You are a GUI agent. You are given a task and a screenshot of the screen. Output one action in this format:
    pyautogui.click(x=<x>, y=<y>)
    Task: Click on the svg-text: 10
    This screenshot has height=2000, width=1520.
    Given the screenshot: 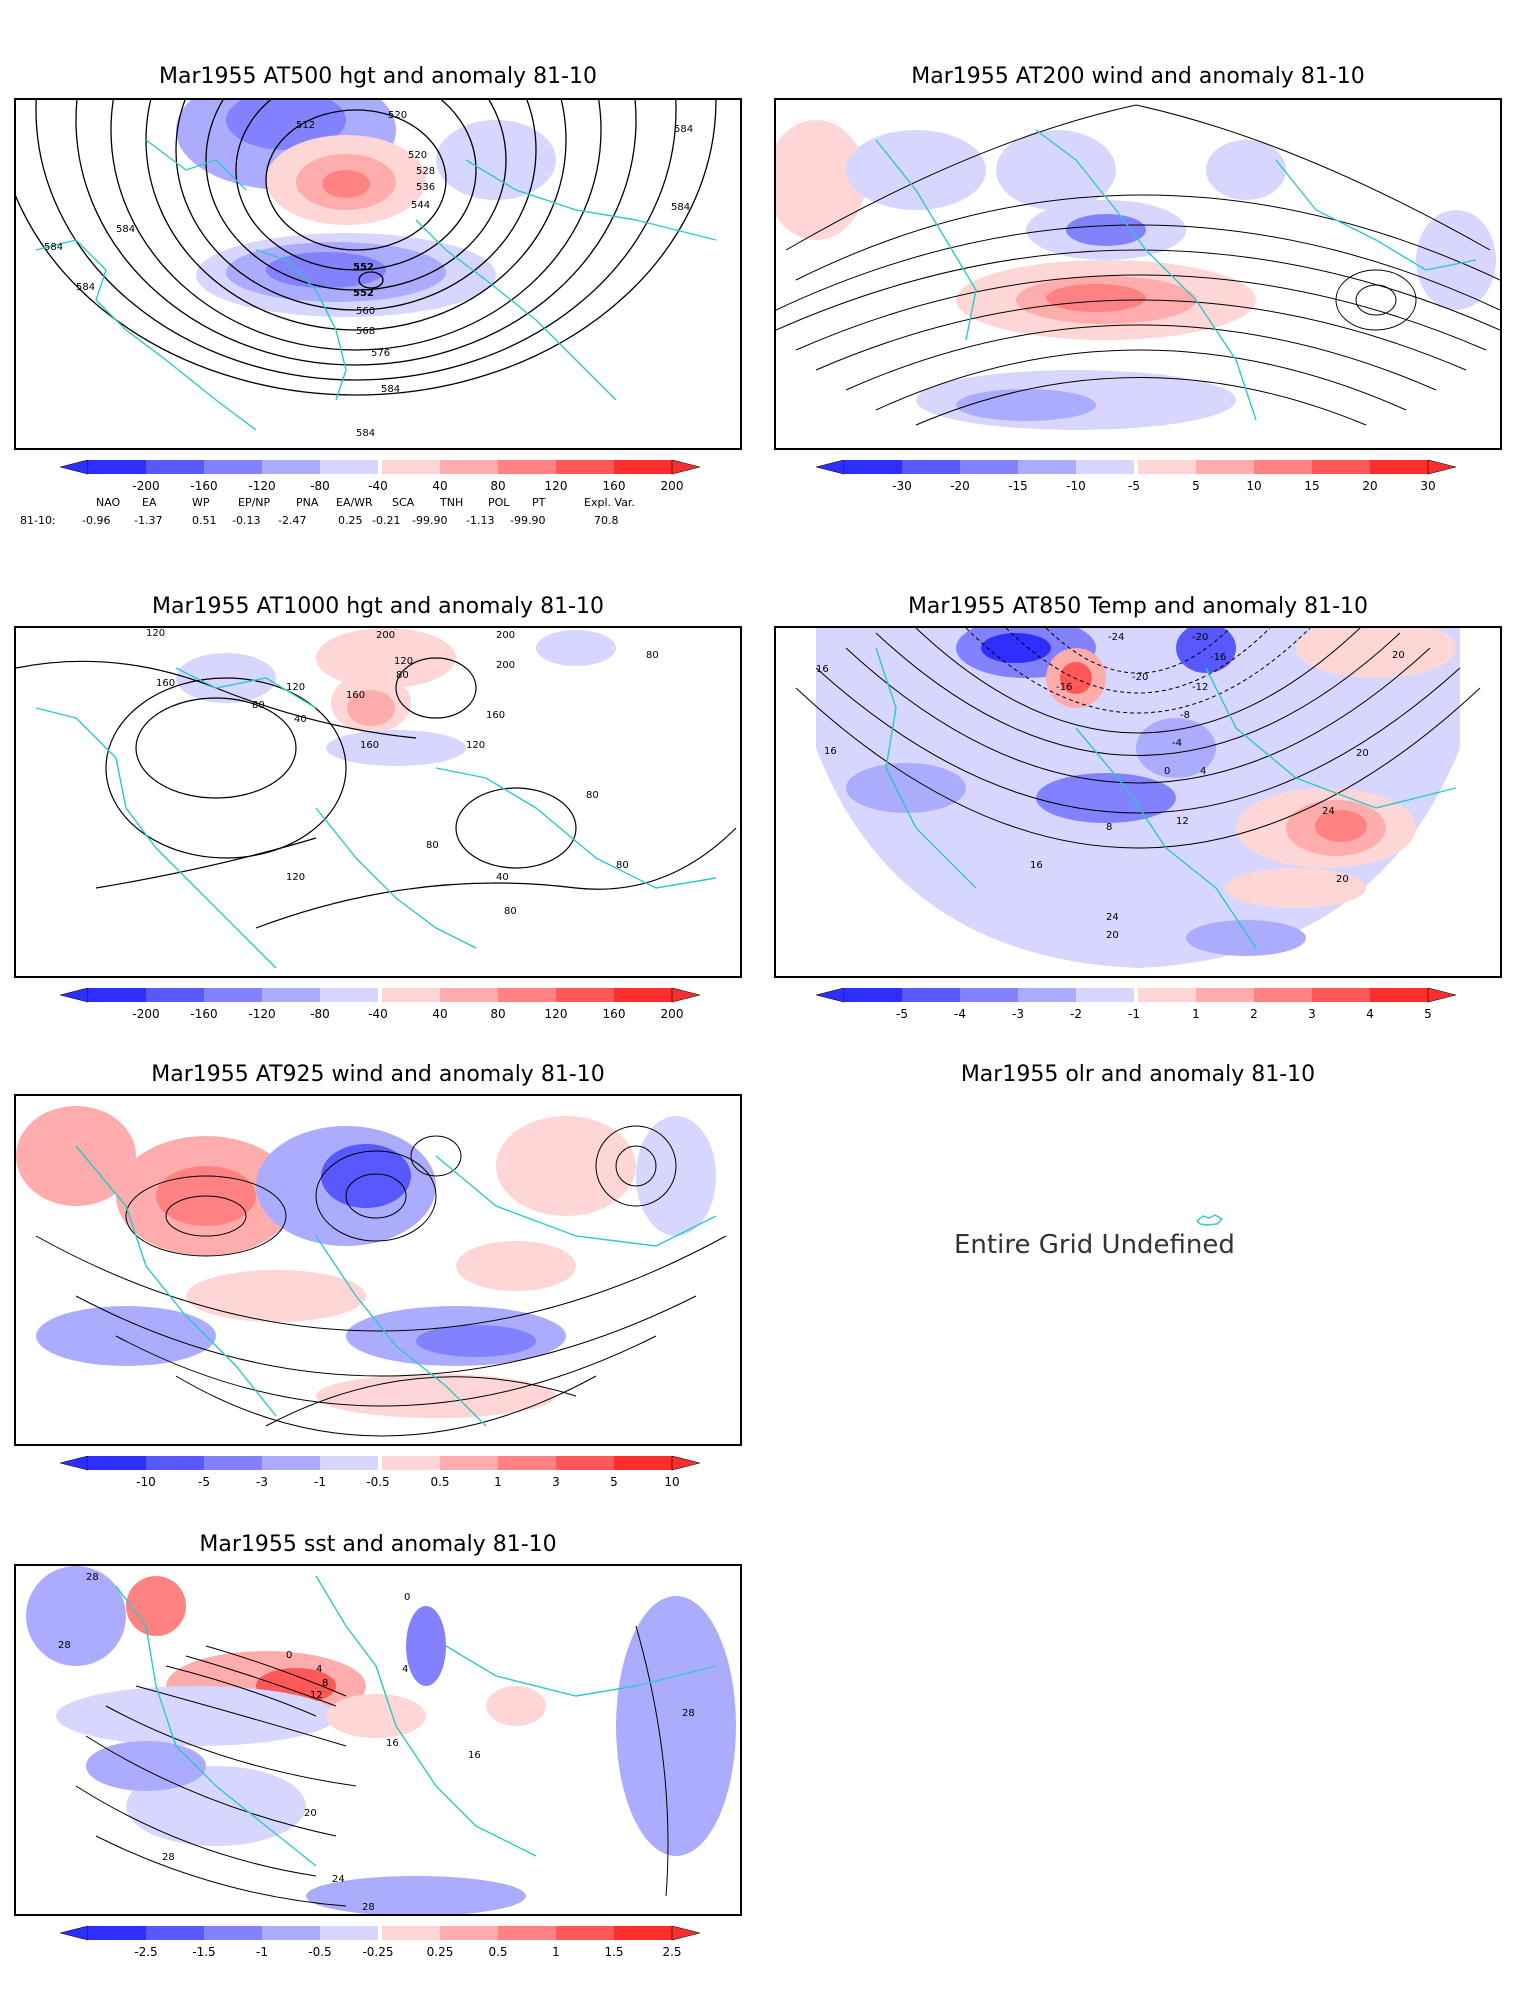 What is the action you would take?
    pyautogui.click(x=1253, y=486)
    